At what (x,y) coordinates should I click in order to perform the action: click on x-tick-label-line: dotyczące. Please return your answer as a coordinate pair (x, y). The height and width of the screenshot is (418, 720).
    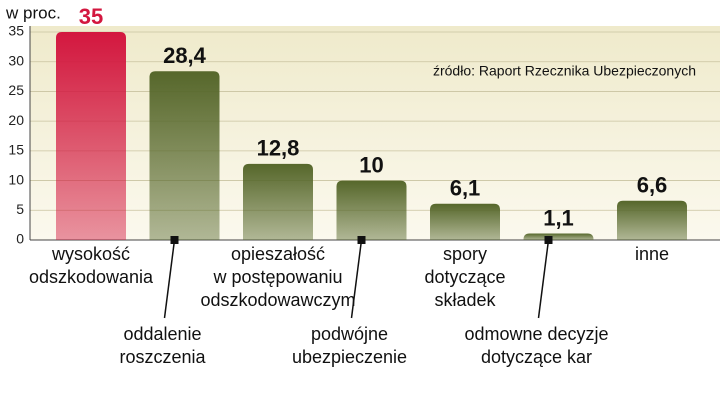
    Looking at the image, I should click on (464, 277).